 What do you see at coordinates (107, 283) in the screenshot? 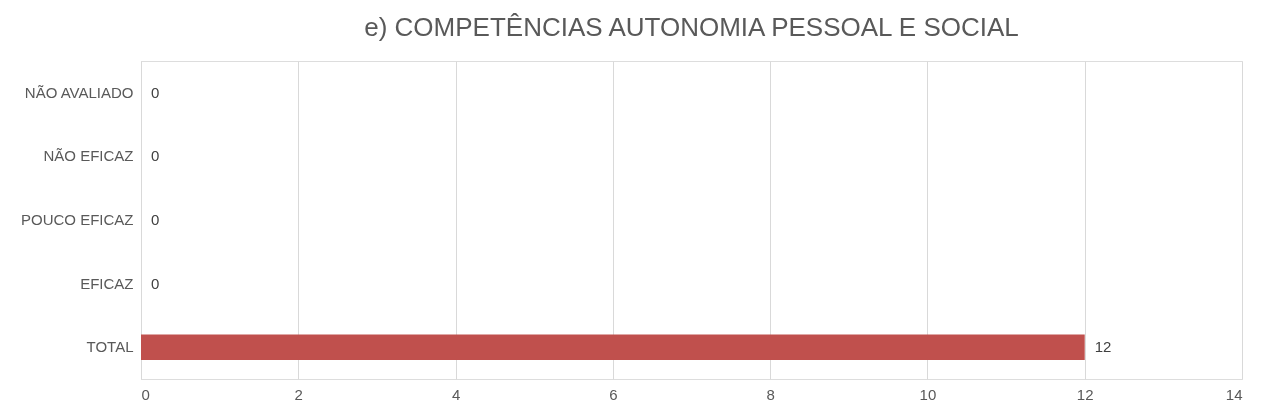
I see `y-tick-label: EFICAZ` at bounding box center [107, 283].